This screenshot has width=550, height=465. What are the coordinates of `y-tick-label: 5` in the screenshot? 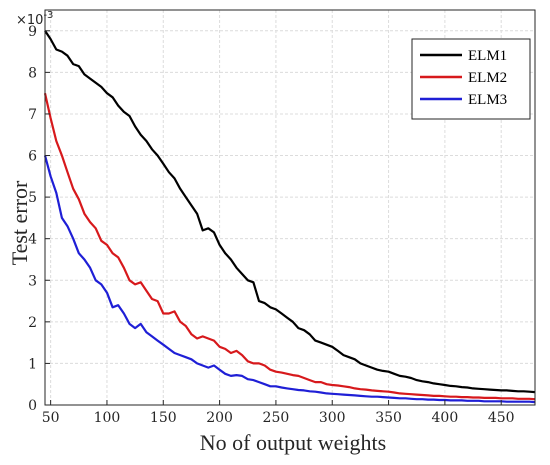 It's located at (32, 198).